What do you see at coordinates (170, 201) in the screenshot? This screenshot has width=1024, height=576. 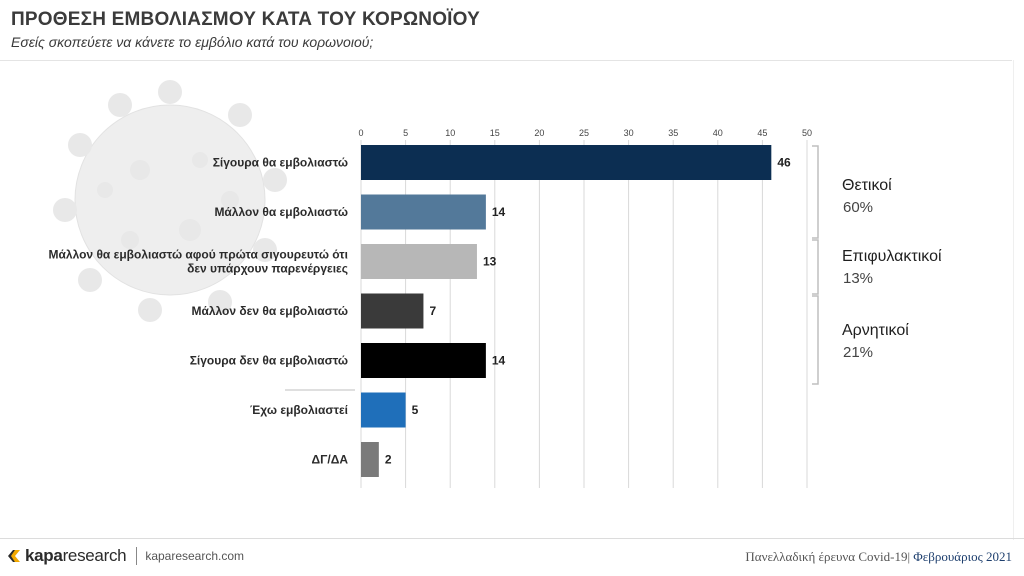 I see `coronavirus-watermark-icon` at bounding box center [170, 201].